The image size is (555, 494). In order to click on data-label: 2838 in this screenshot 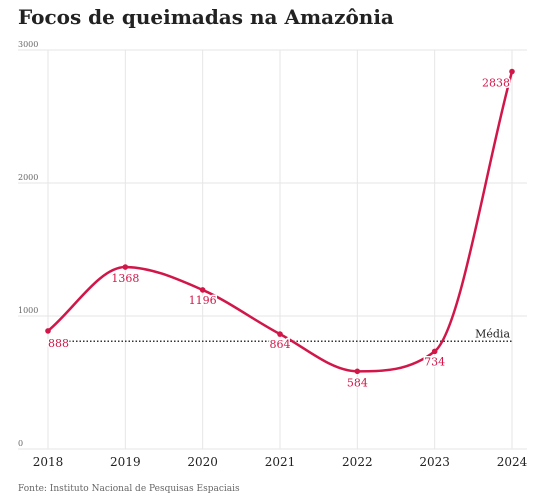, I will do `click(496, 83)`.